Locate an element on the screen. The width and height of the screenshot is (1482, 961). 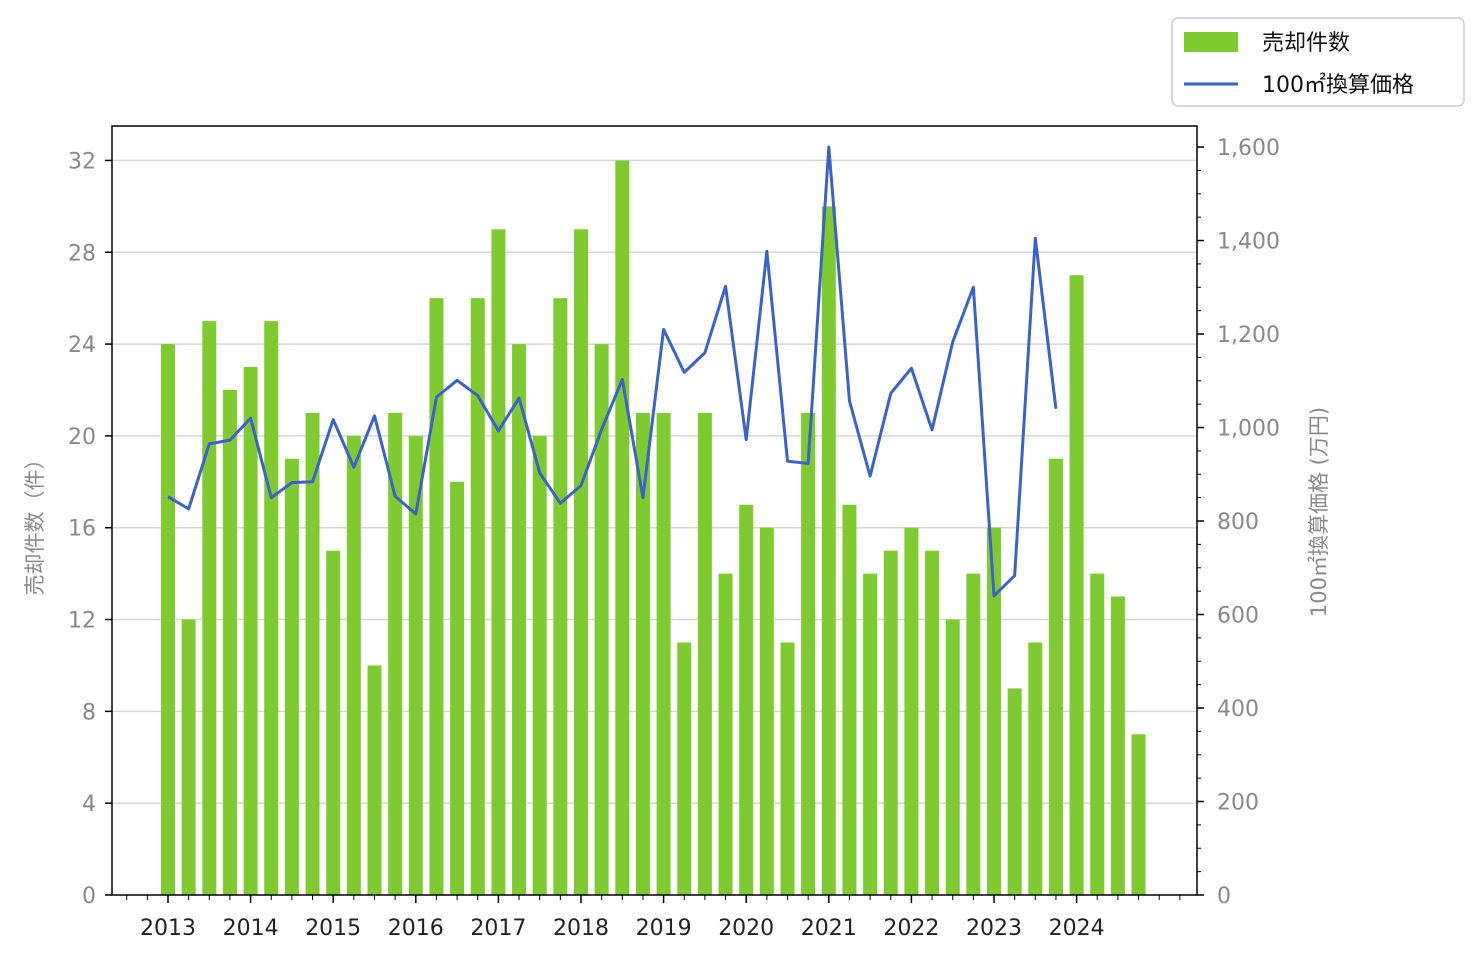
x-tick-label: 2019 is located at coordinates (664, 928).